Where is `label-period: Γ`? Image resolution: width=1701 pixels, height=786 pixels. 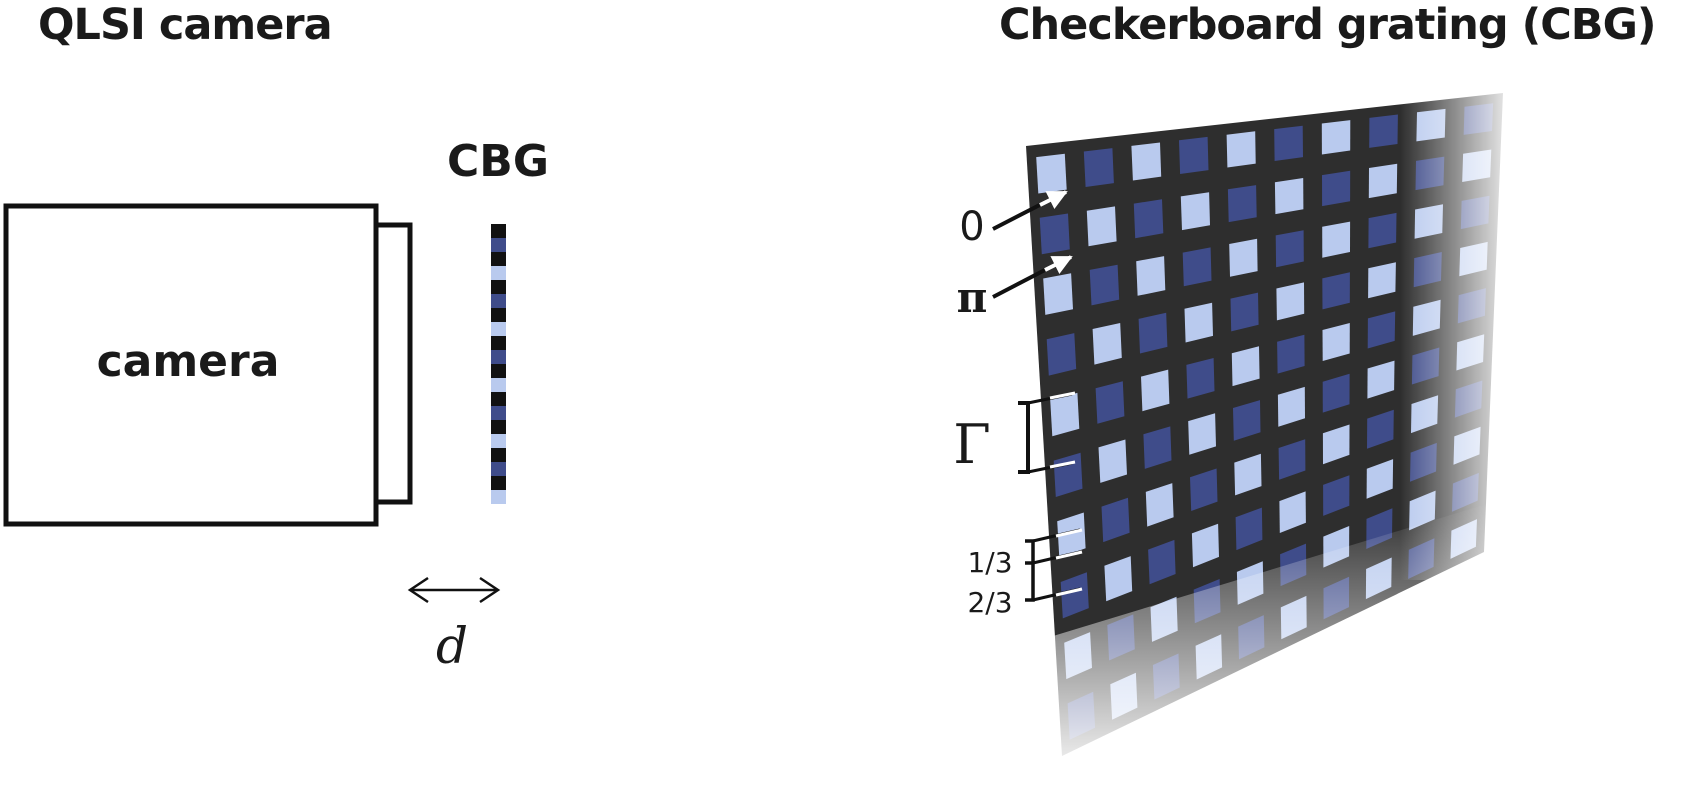 label-period: Γ is located at coordinates (971, 444).